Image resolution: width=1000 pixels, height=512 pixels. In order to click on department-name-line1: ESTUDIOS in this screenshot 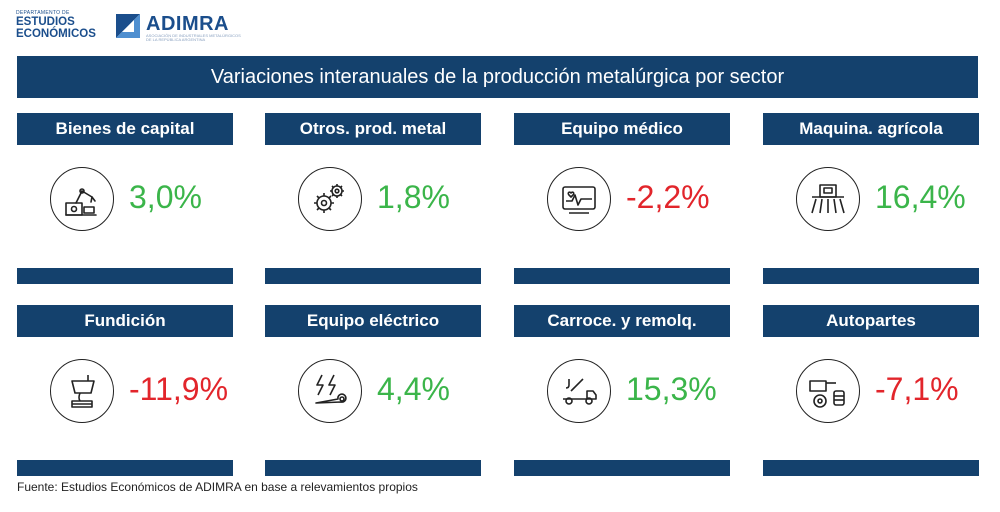, I will do `click(45, 22)`.